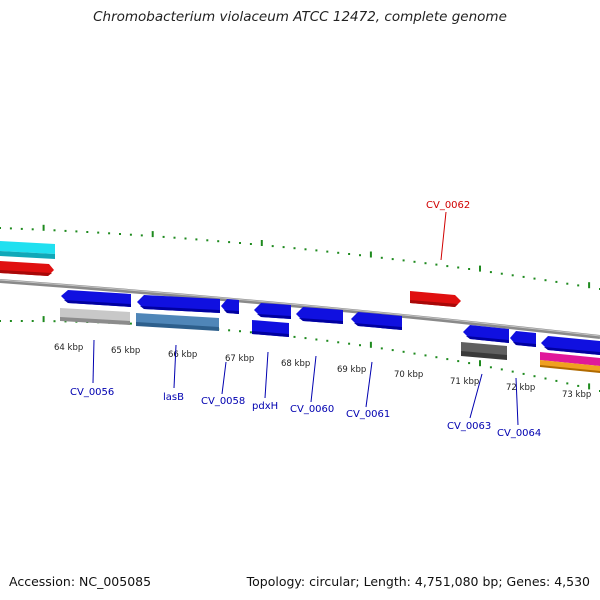 This screenshot has width=600, height=600. I want to click on gene-pdxh-lower, so click(270, 328).